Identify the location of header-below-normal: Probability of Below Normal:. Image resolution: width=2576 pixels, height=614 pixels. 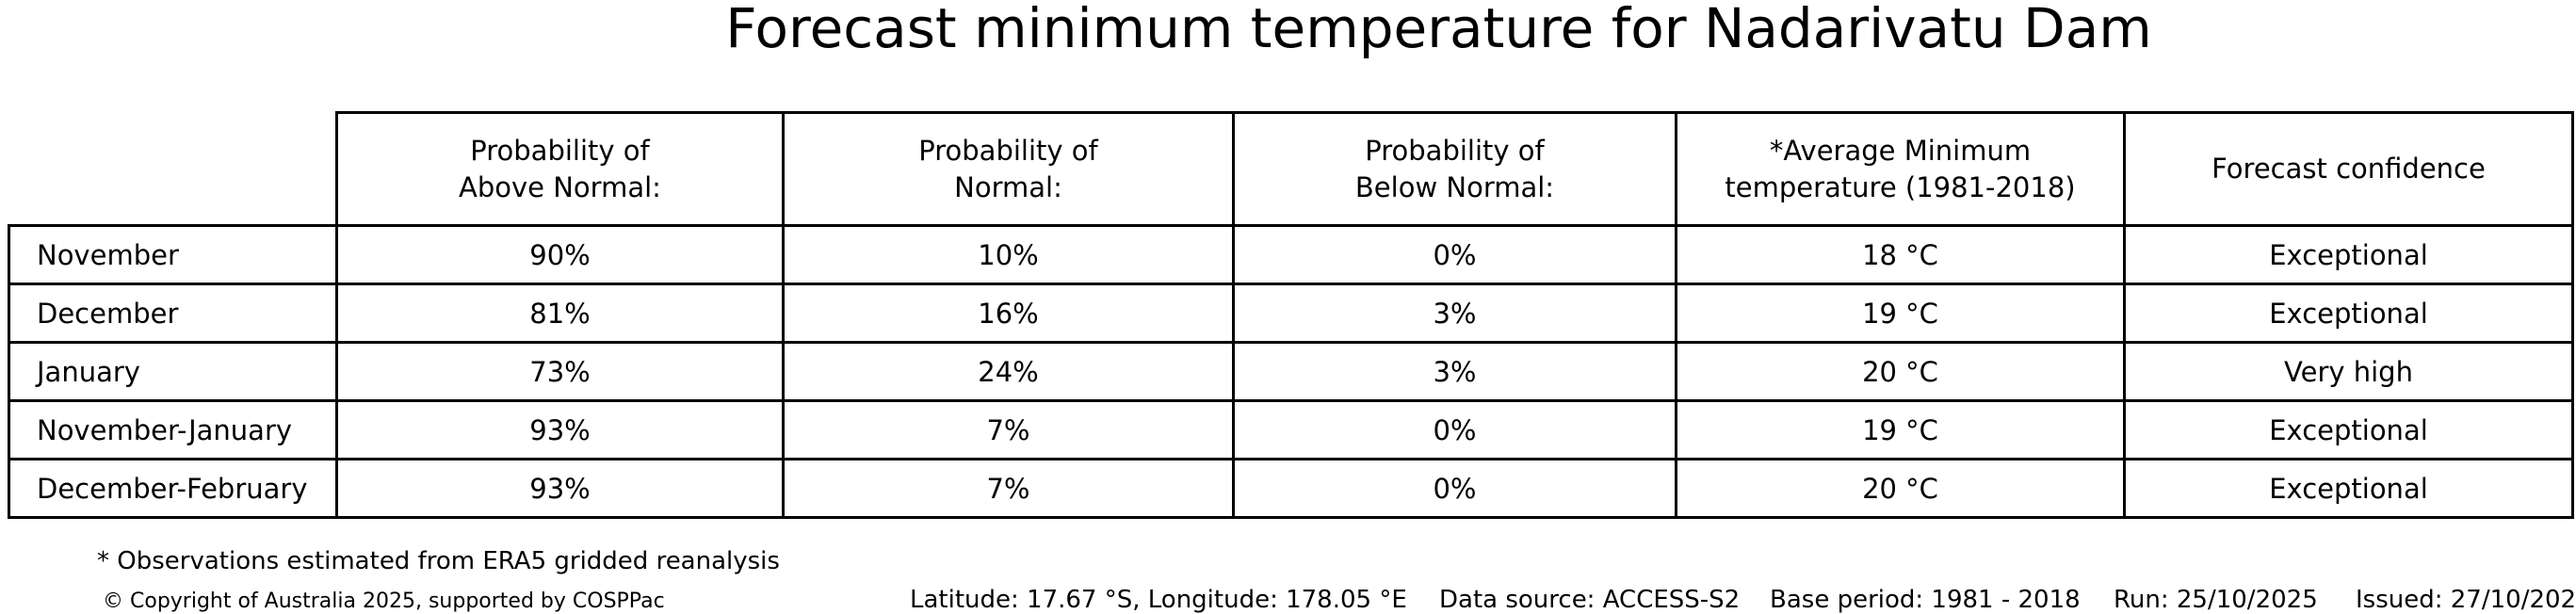
(1454, 169).